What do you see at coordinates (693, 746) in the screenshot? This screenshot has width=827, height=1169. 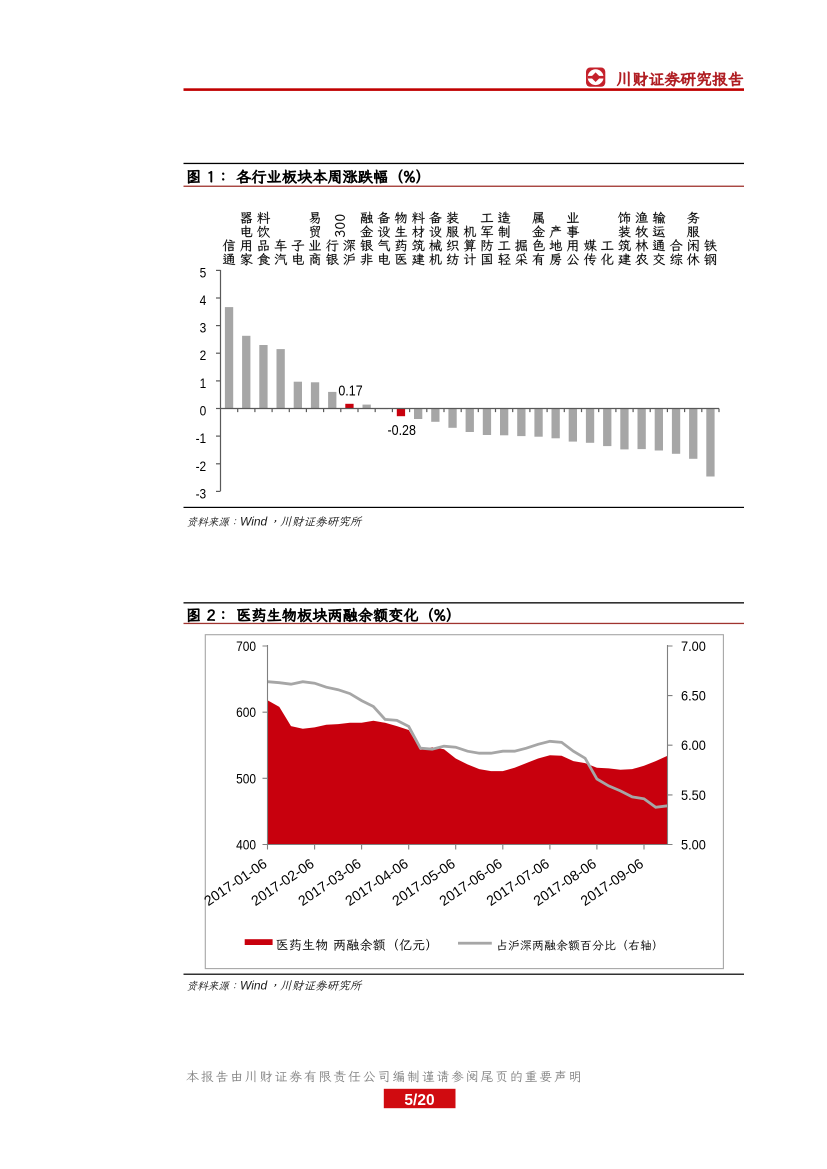 I see `svg-text: 6.00` at bounding box center [693, 746].